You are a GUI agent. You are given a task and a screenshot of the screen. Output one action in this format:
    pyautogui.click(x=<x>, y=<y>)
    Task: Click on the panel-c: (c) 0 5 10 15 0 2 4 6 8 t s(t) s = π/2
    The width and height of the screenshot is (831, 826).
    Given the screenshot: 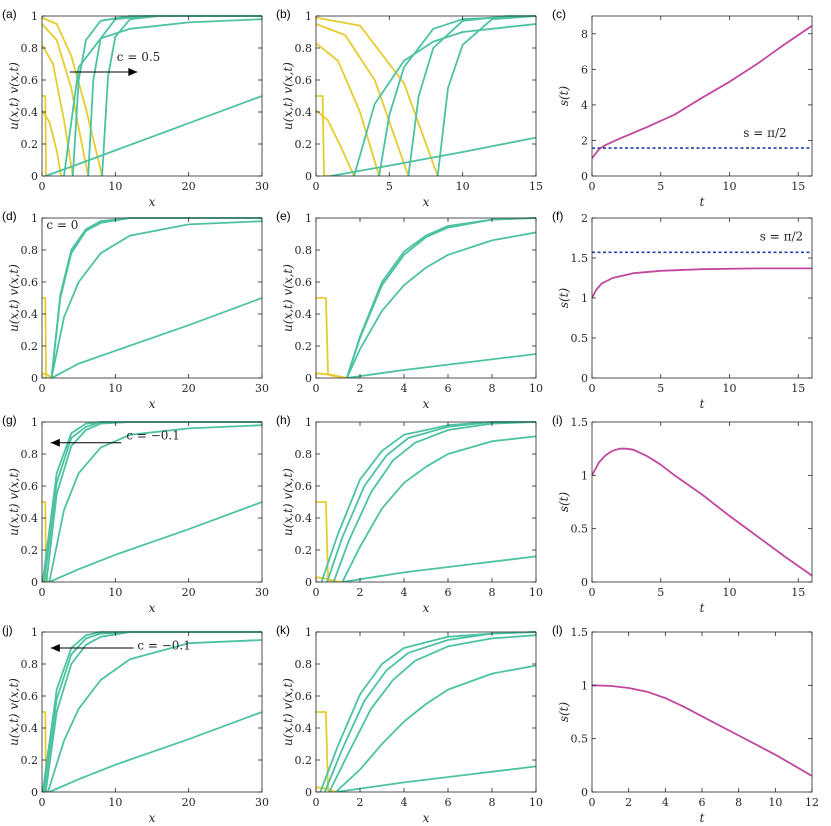 What is the action you would take?
    pyautogui.click(x=682, y=108)
    